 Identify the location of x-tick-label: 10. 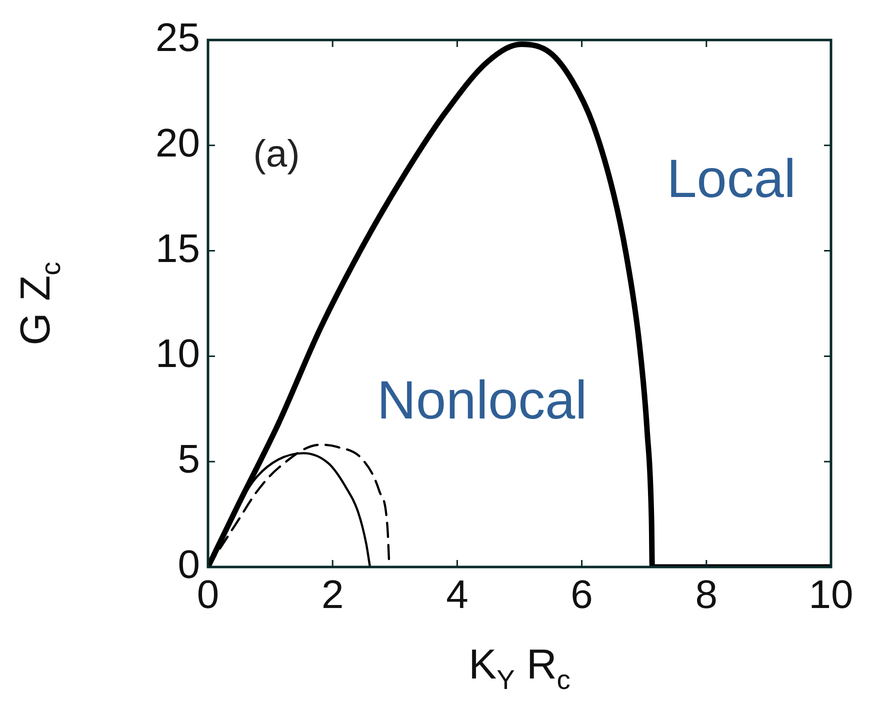
(831, 595).